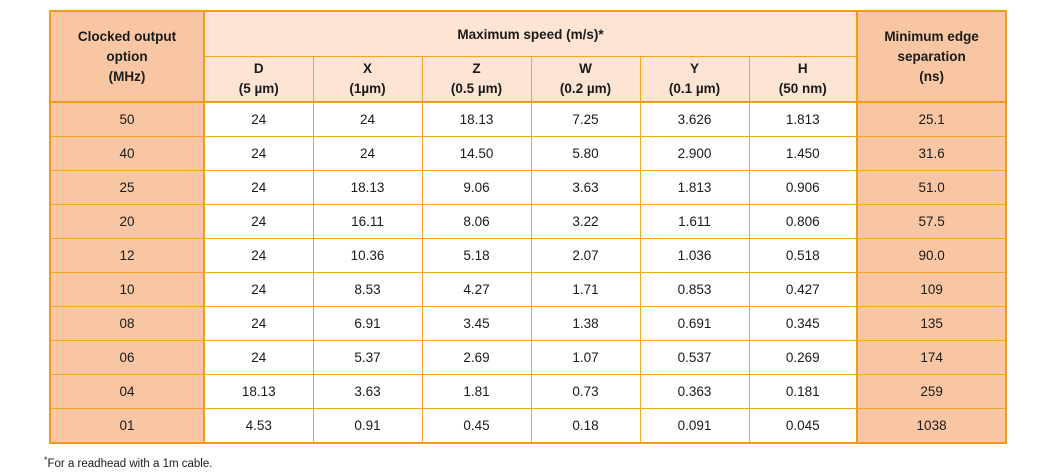 This screenshot has width=1042, height=475. Describe the element at coordinates (127, 357) in the screenshot. I see `cell-clocked-output: 06` at that location.